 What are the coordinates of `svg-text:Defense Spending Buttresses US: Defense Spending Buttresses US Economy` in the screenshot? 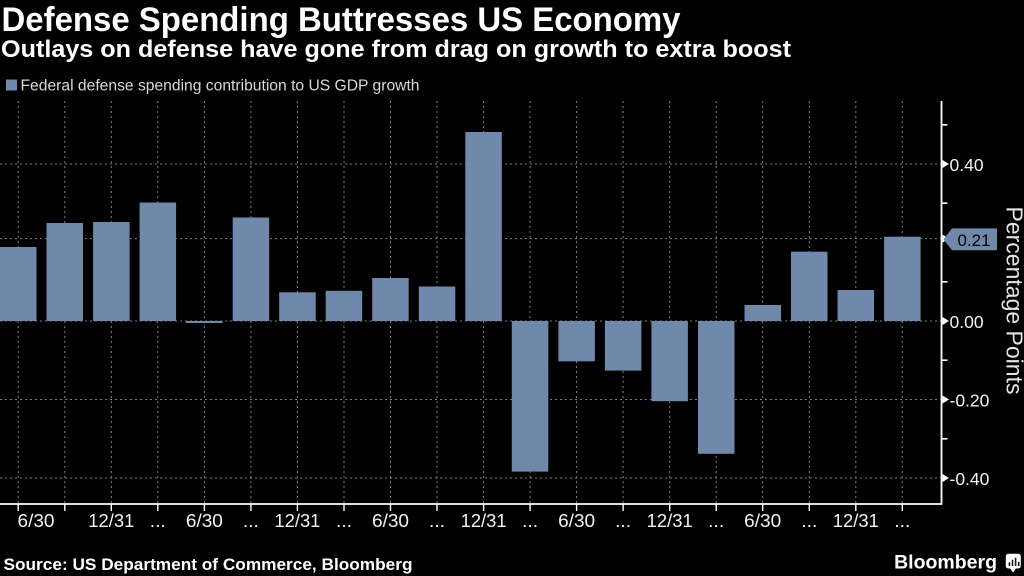 It's located at (341, 20).